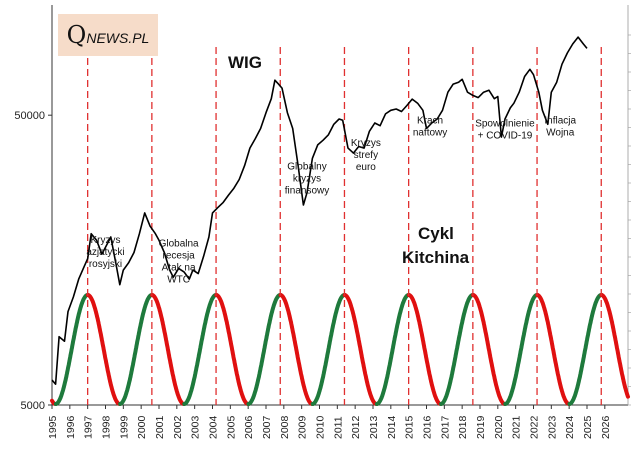 Image resolution: width=644 pixels, height=454 pixels. I want to click on y-tick-label: 50000, so click(29, 116).